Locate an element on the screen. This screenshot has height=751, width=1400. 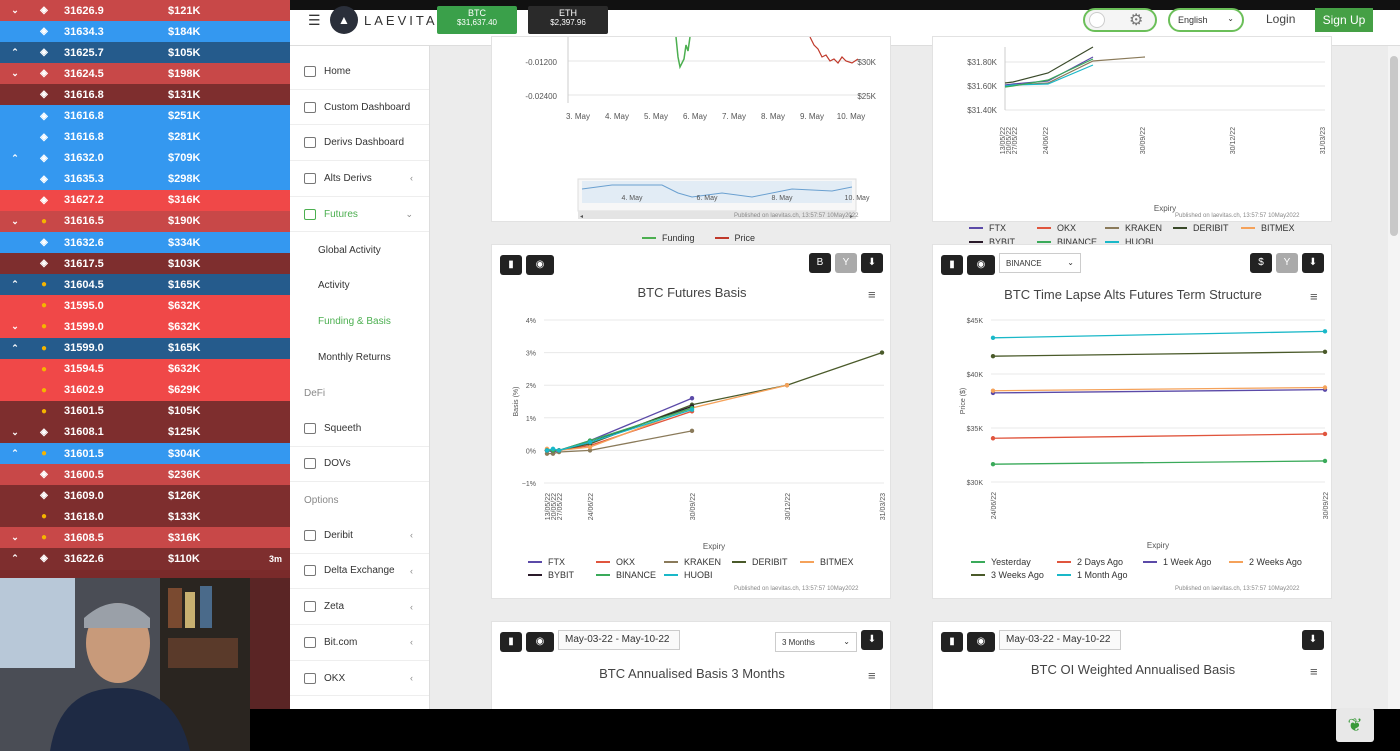
sidebar-item-monthly-returns: Monthly Returns is located at coordinates (359, 358).